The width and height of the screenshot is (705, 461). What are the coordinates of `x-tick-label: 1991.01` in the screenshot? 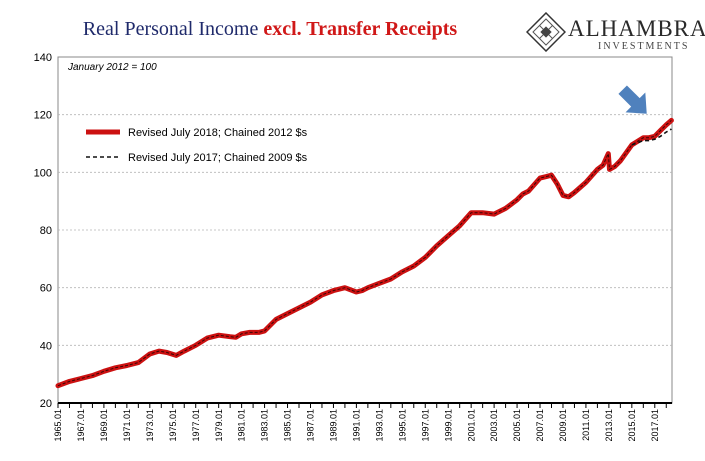 It's located at (357, 425).